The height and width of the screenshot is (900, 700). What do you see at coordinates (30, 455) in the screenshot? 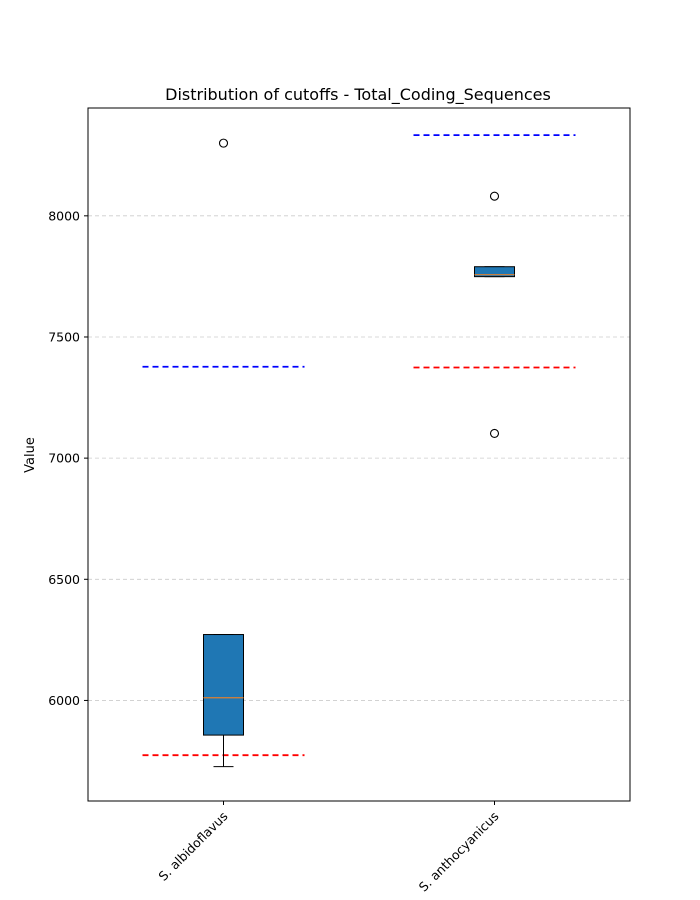
I see `y-axis-label: Value` at bounding box center [30, 455].